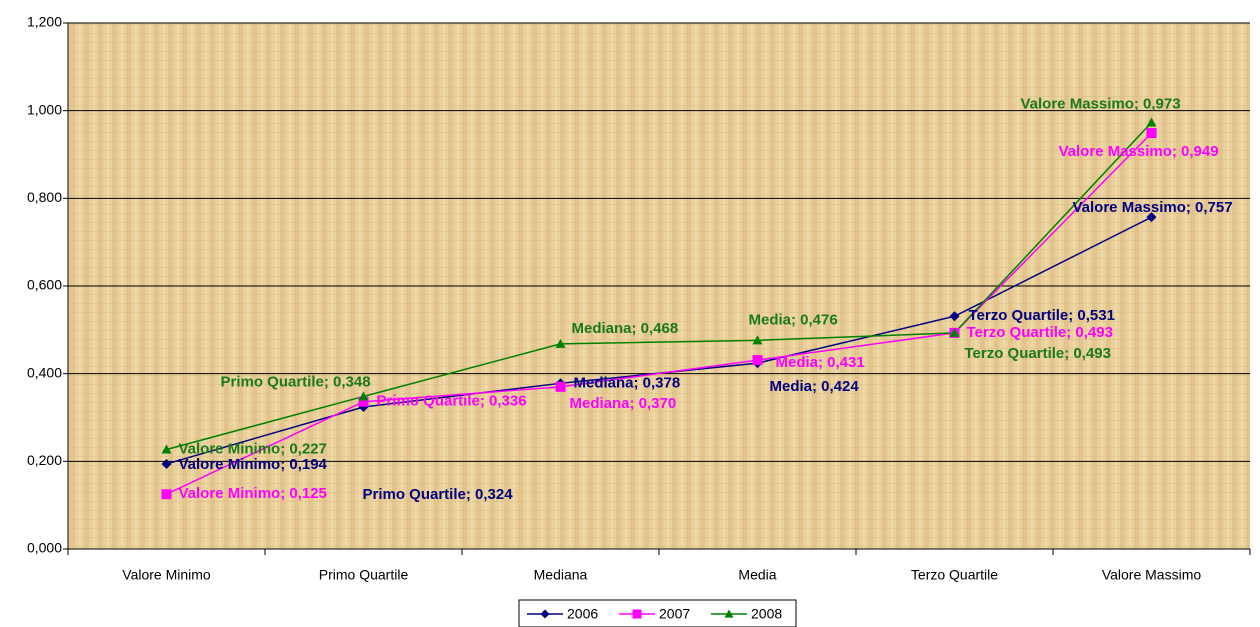 The image size is (1260, 627). Describe the element at coordinates (815, 386) in the screenshot. I see `data-label: Media; 0,424` at that location.